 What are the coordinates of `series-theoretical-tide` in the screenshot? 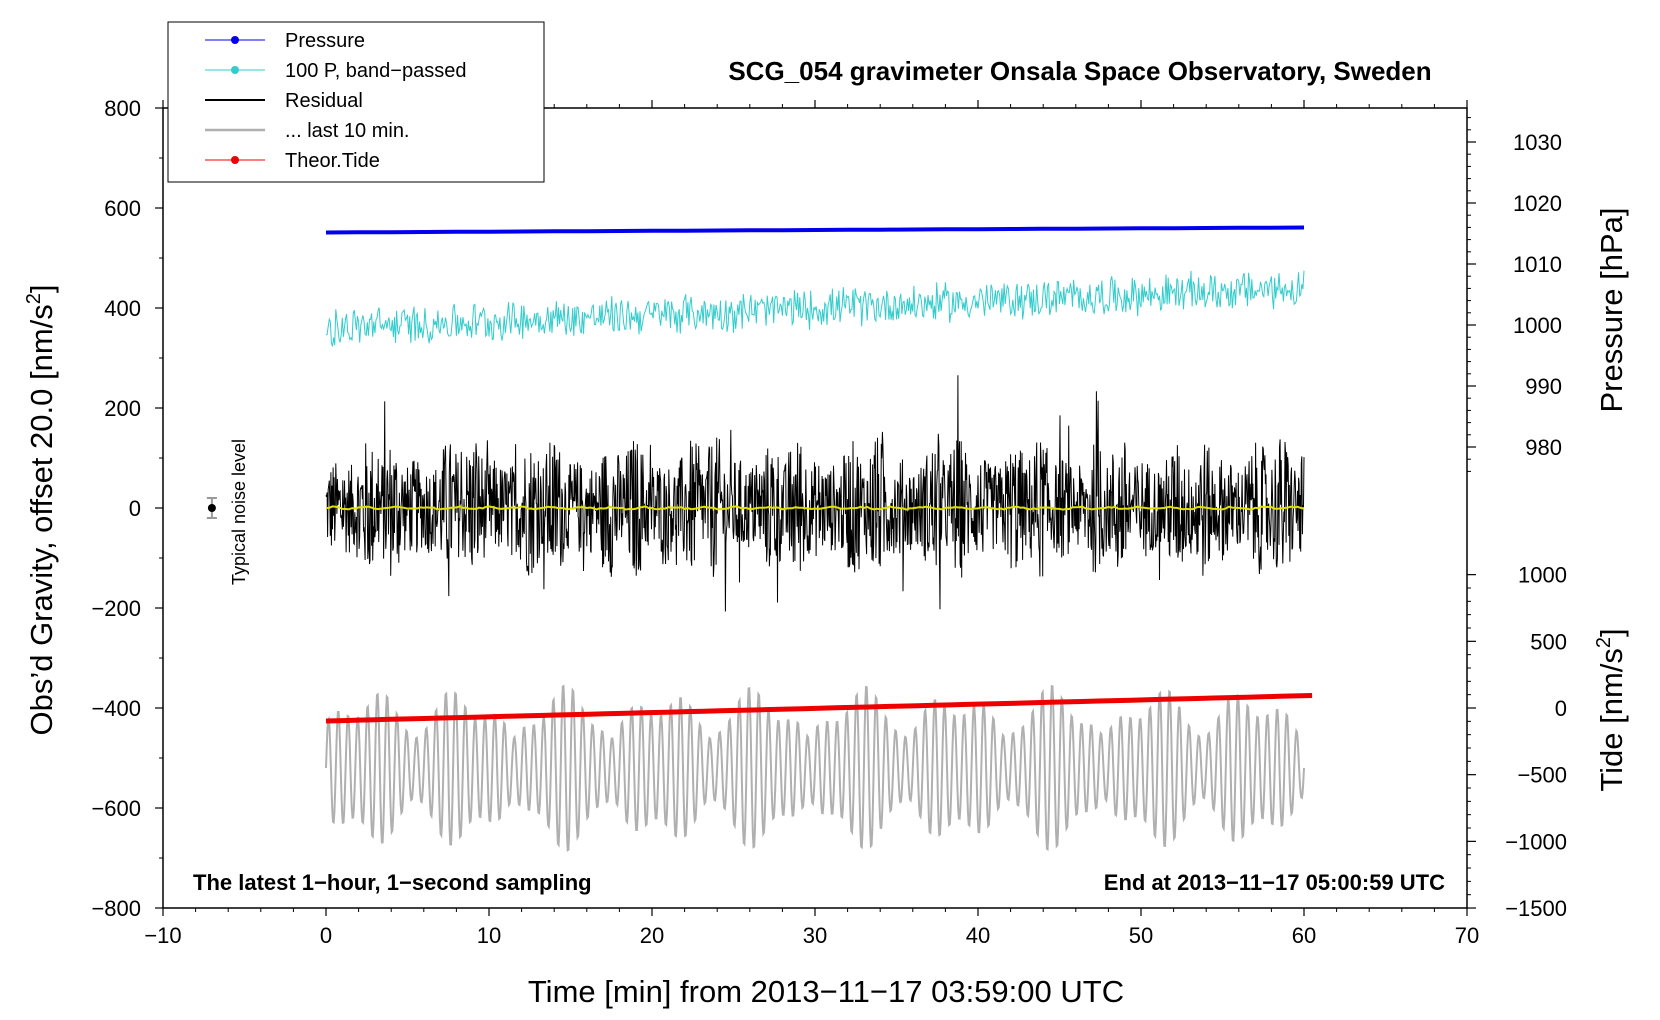 It's located at (819, 708).